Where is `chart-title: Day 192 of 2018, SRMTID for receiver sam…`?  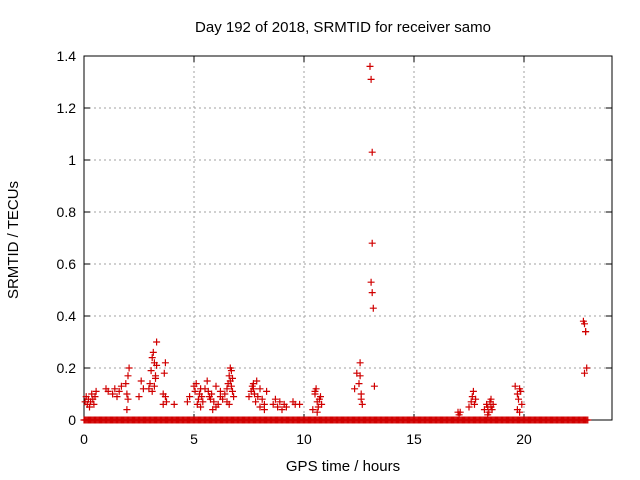 chart-title: Day 192 of 2018, SRMTID for receiver sam… is located at coordinates (343, 27).